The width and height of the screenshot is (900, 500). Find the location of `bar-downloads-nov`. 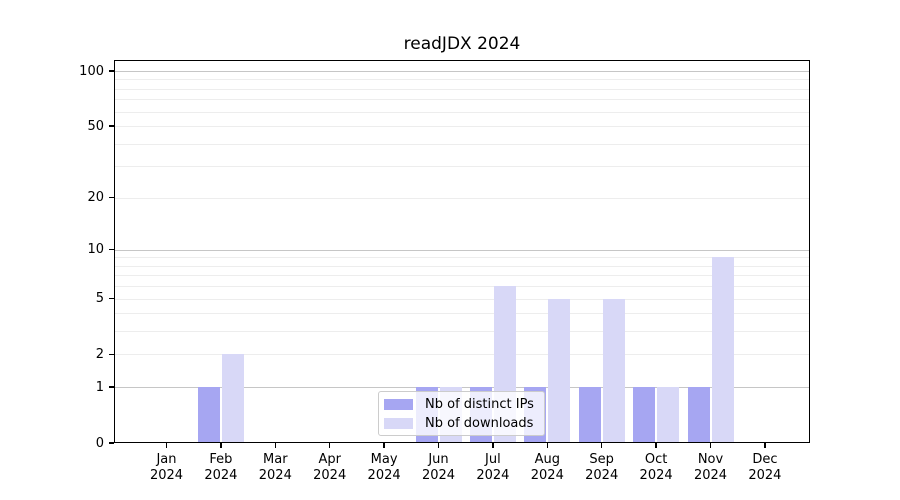

bar-downloads-nov is located at coordinates (722, 350).